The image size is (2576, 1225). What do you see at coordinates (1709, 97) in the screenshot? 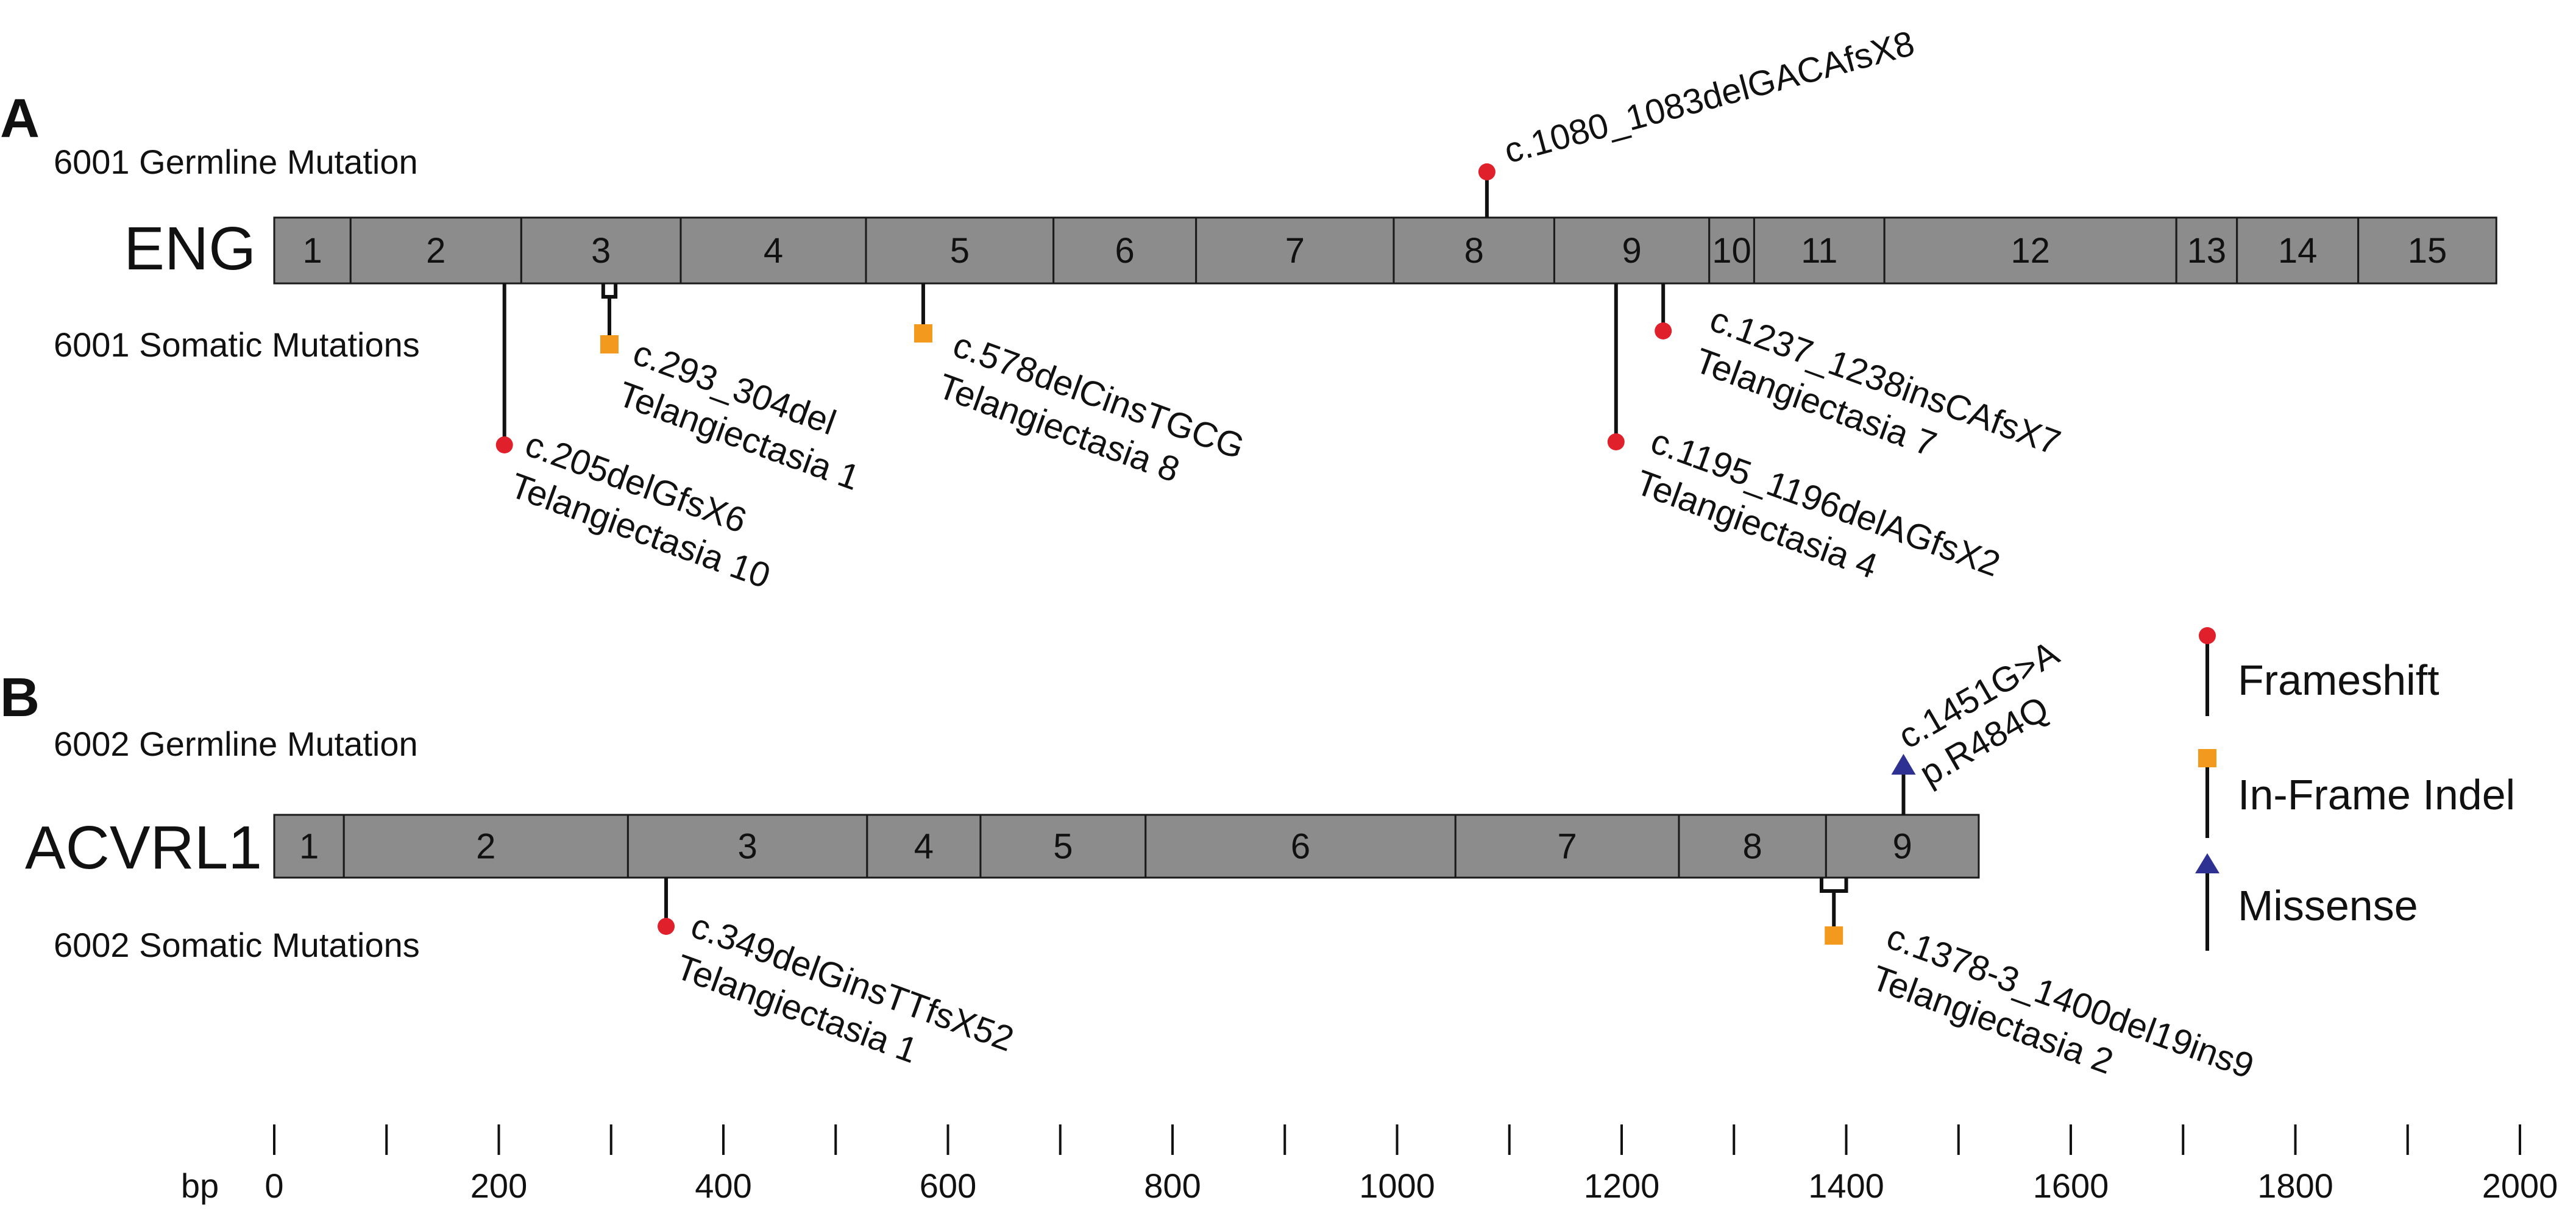
I see `mutation-label: c.1080_1083delGACAfsX8` at bounding box center [1709, 97].